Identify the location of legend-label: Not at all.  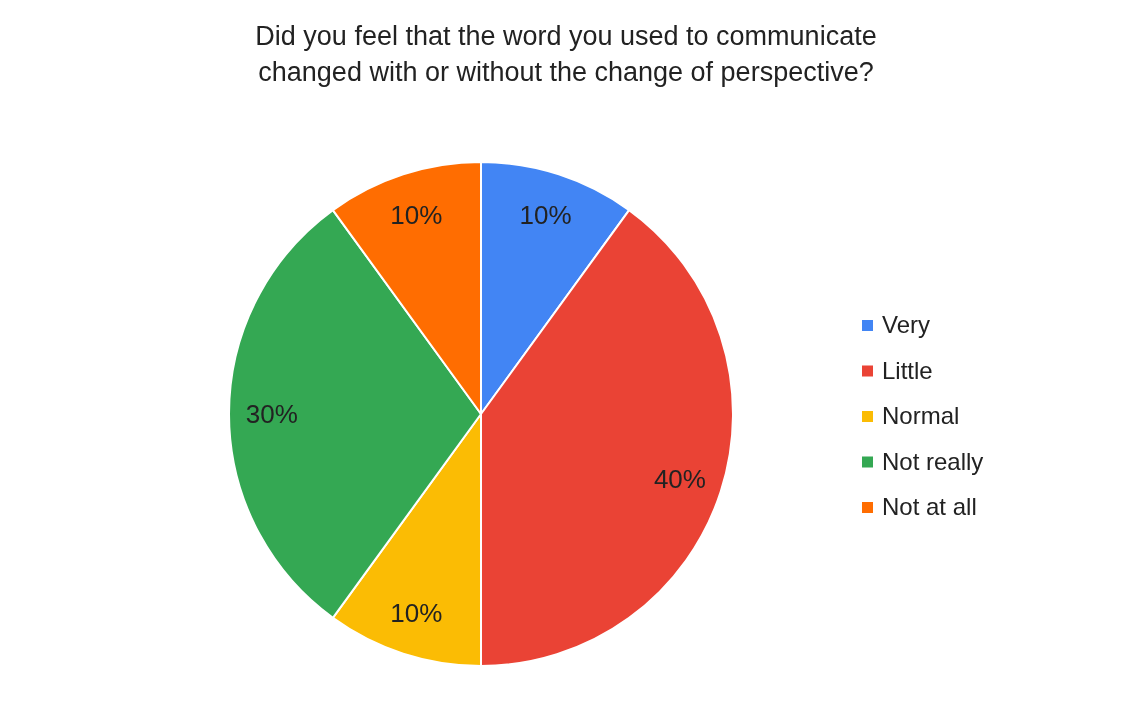
(929, 507).